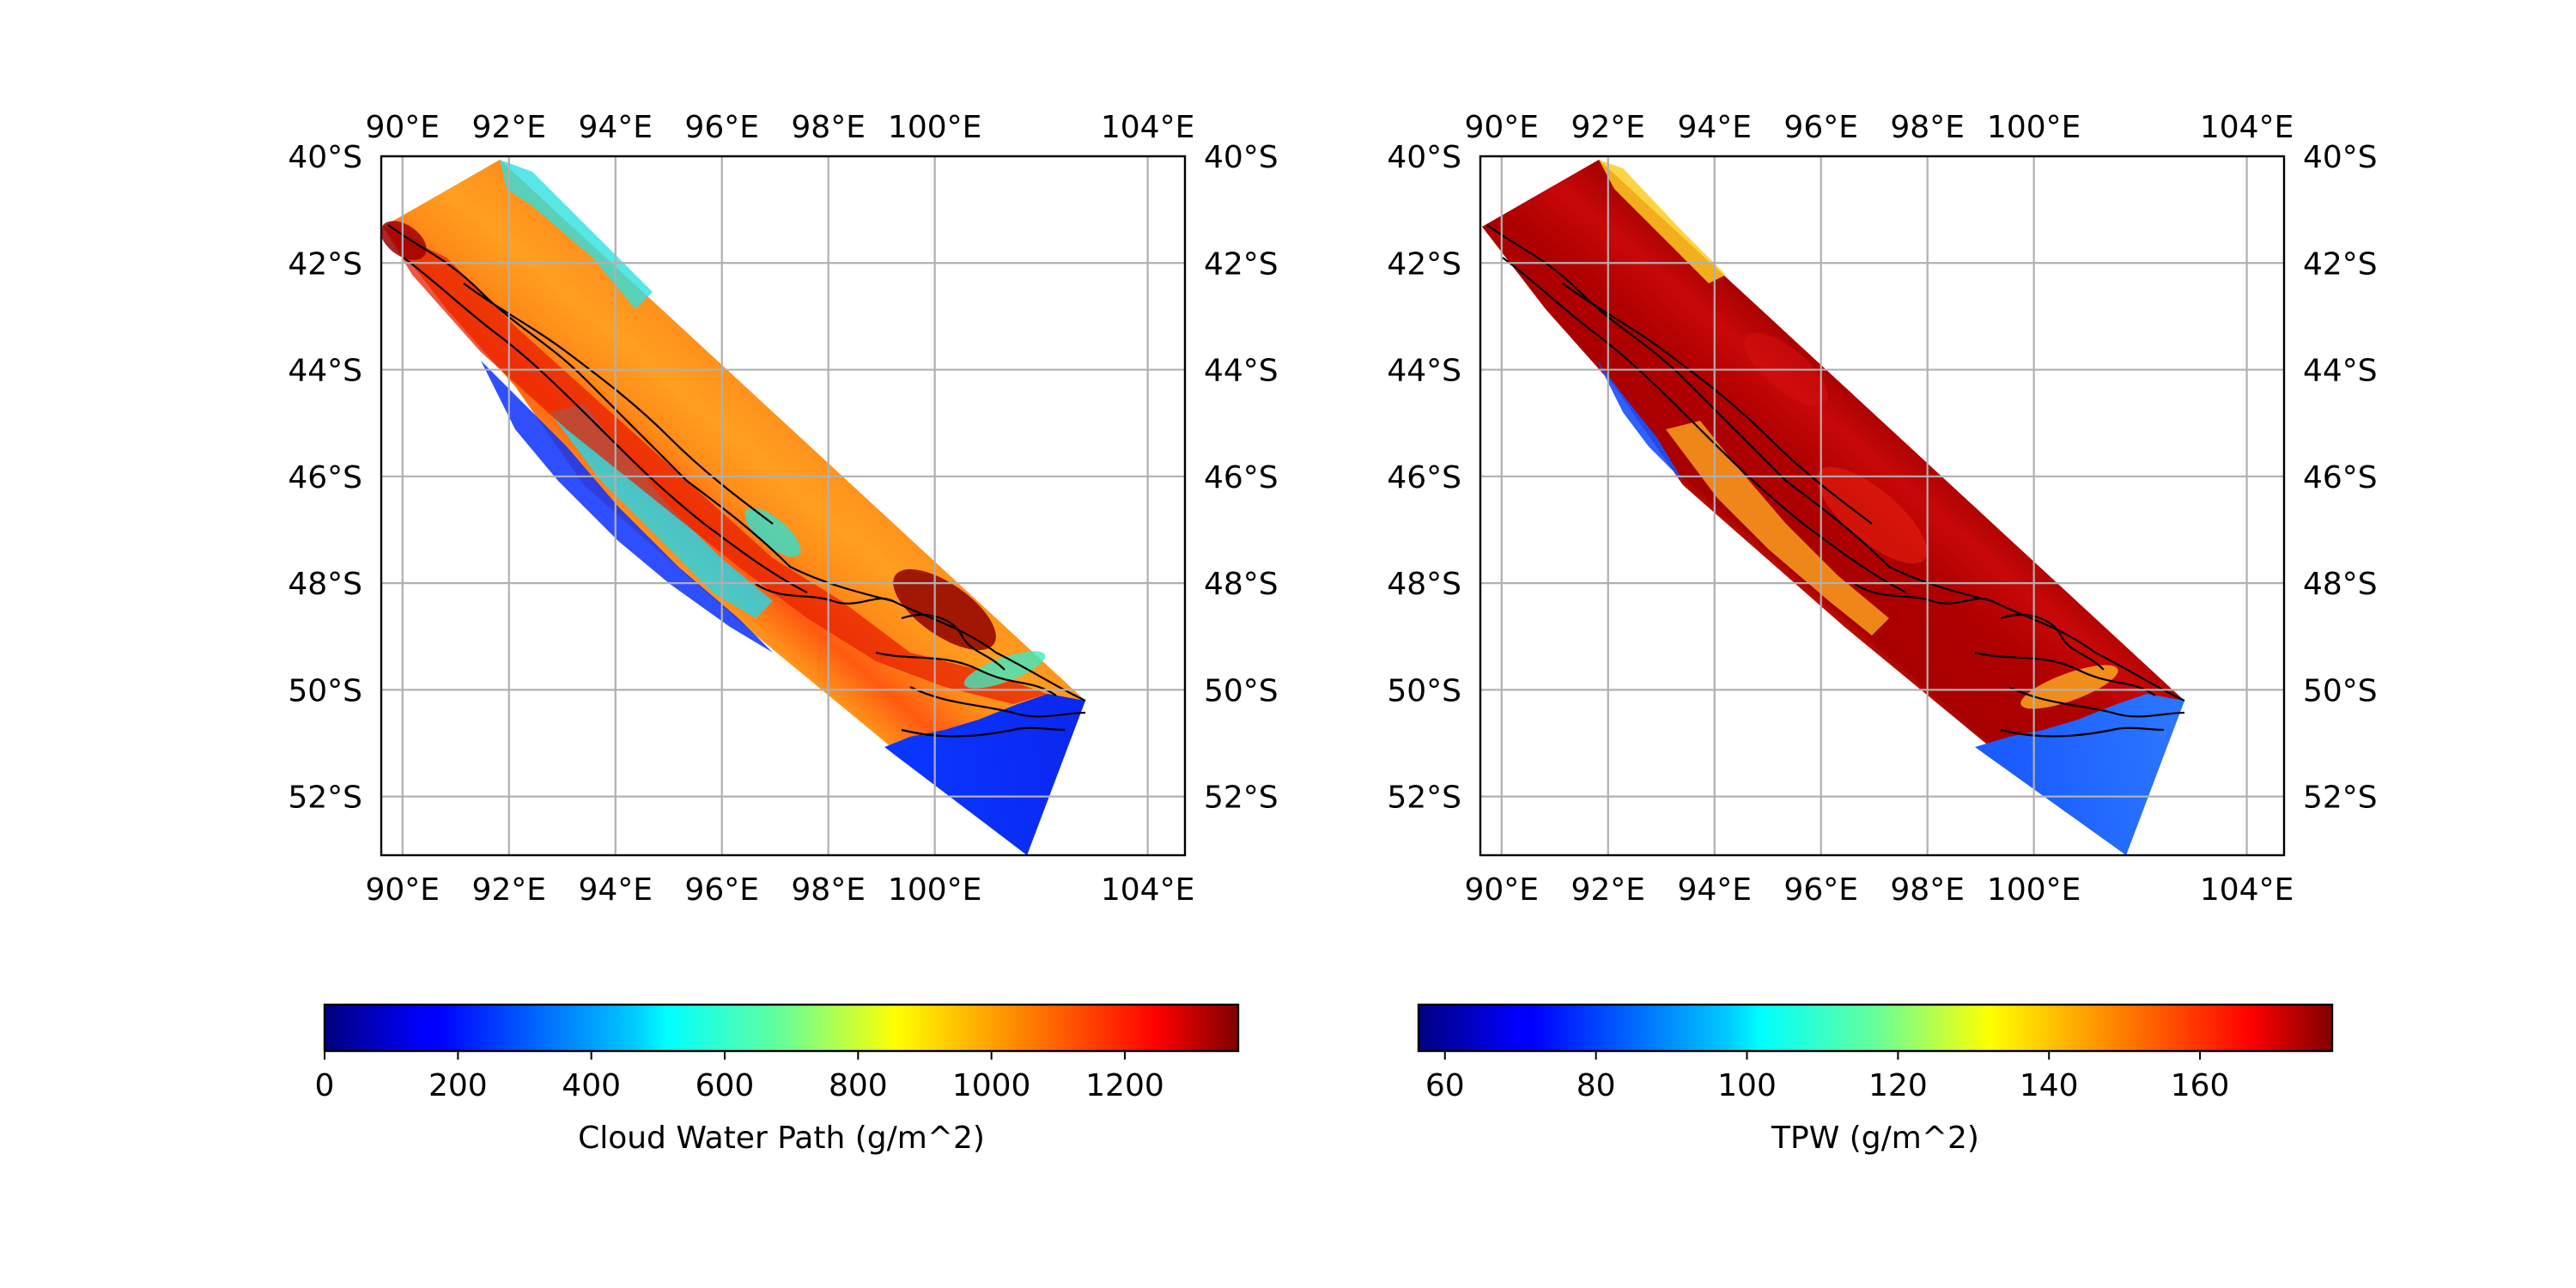  I want to click on cwp-red-ridge, so click(715, 466).